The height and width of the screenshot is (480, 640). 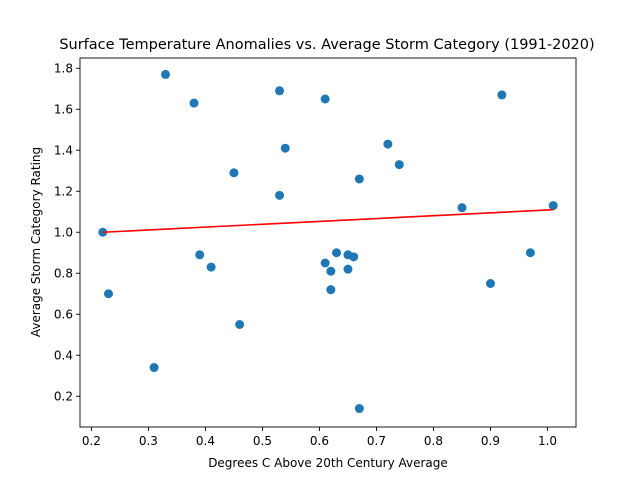 I want to click on x-tick-label: 1.0, so click(x=547, y=441).